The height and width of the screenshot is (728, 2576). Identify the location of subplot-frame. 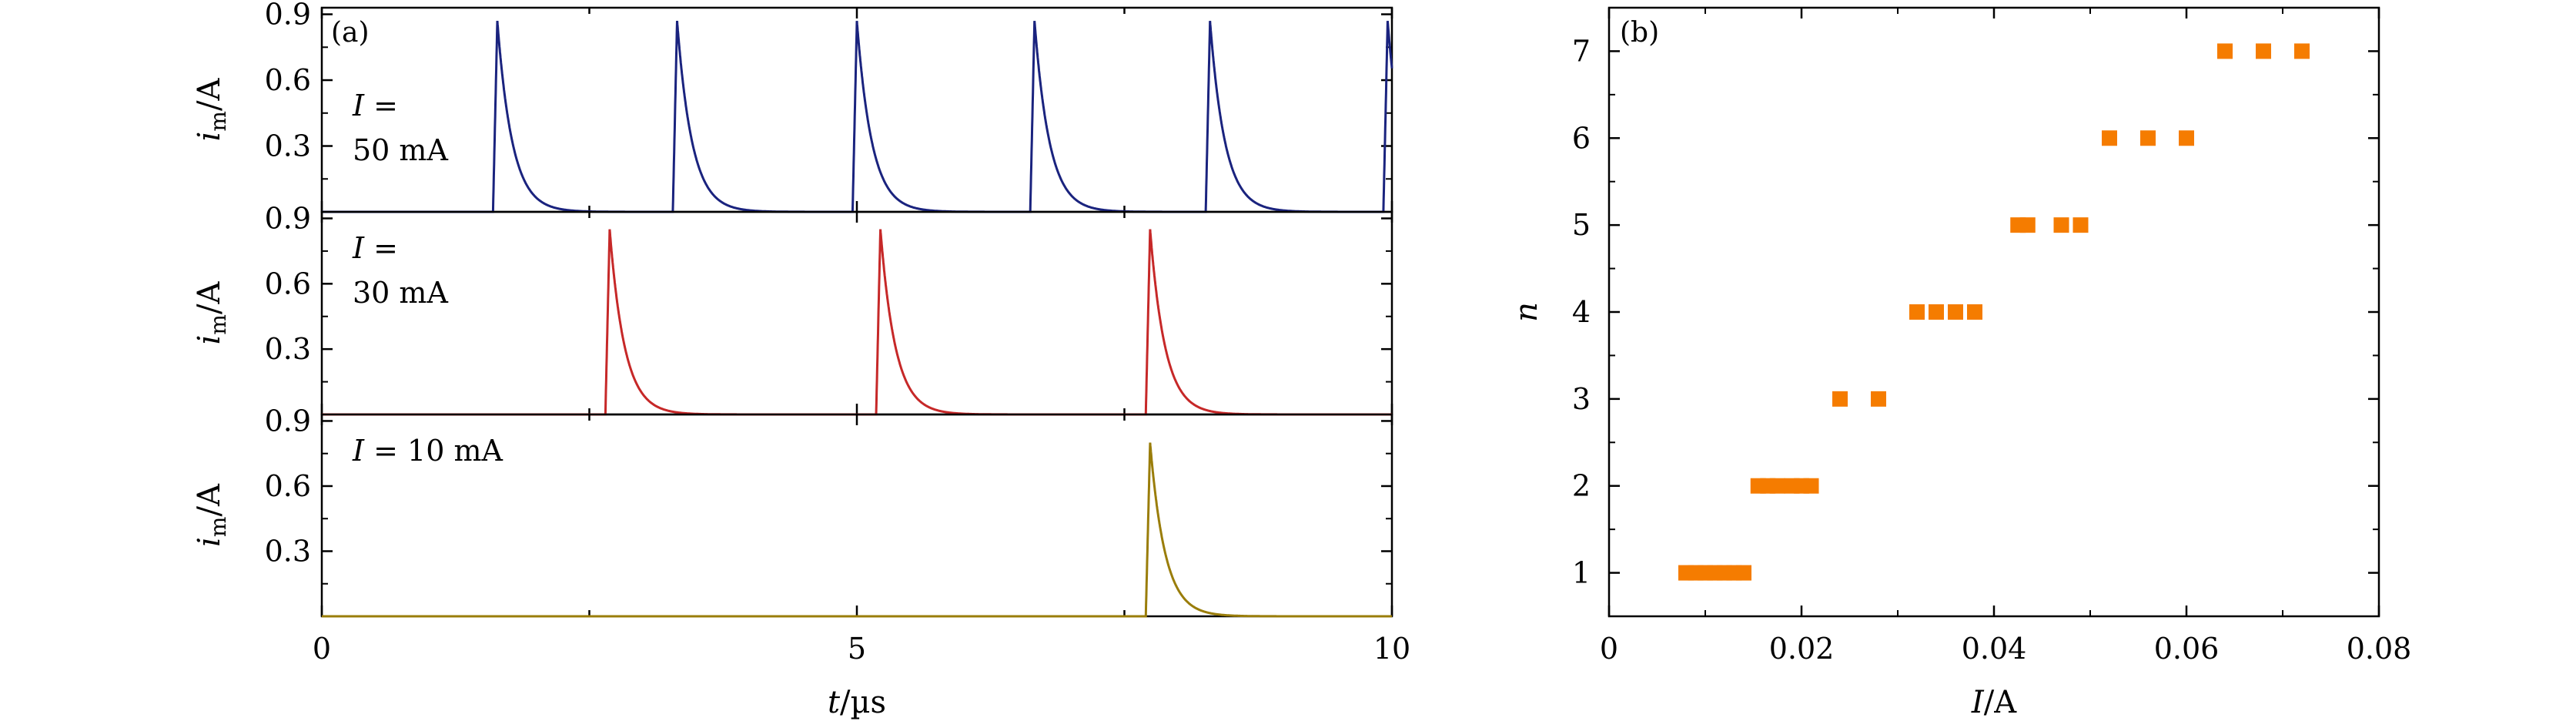
(857, 313).